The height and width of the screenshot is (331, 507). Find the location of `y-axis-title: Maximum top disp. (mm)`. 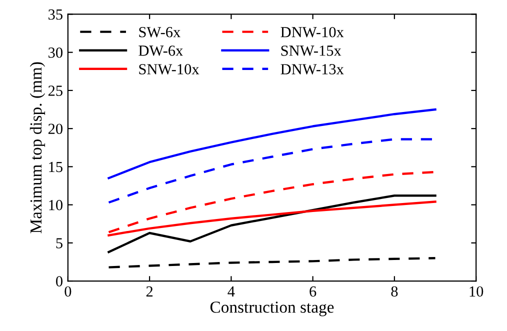

y-axis-title: Maximum top disp. (mm) is located at coordinates (38, 148).